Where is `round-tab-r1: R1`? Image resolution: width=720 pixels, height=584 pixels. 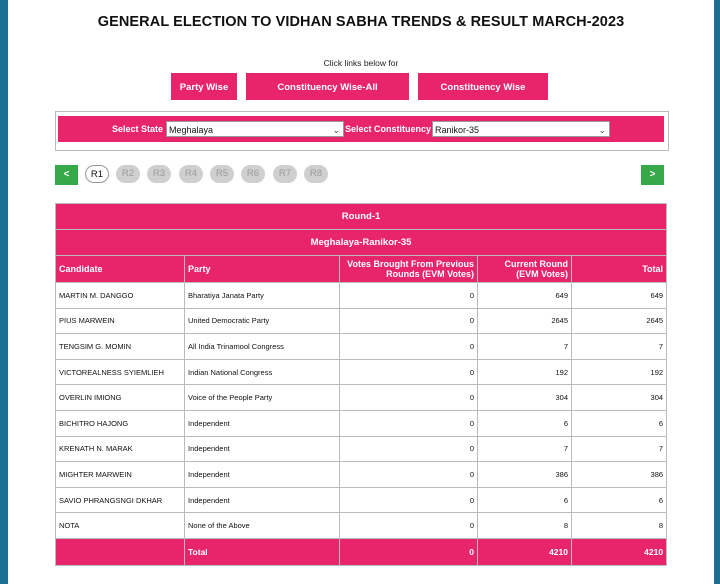 round-tab-r1: R1 is located at coordinates (97, 174).